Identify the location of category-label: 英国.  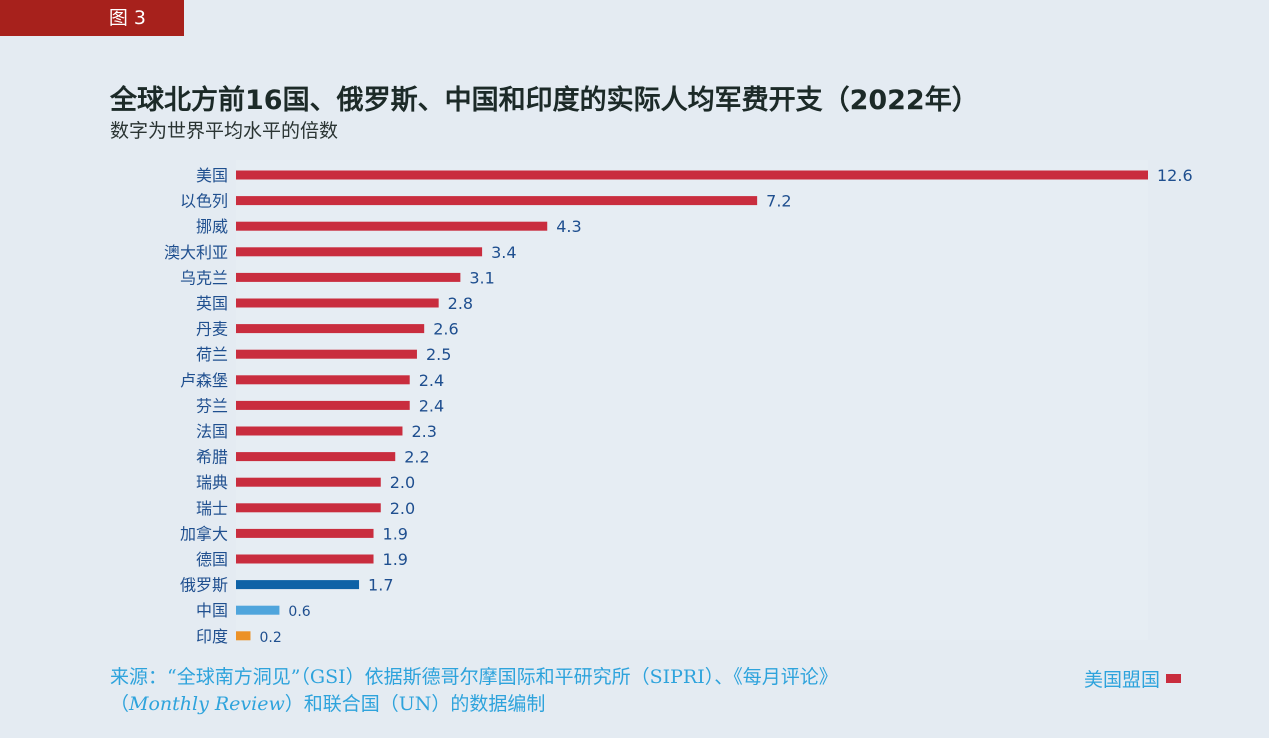
(212, 303).